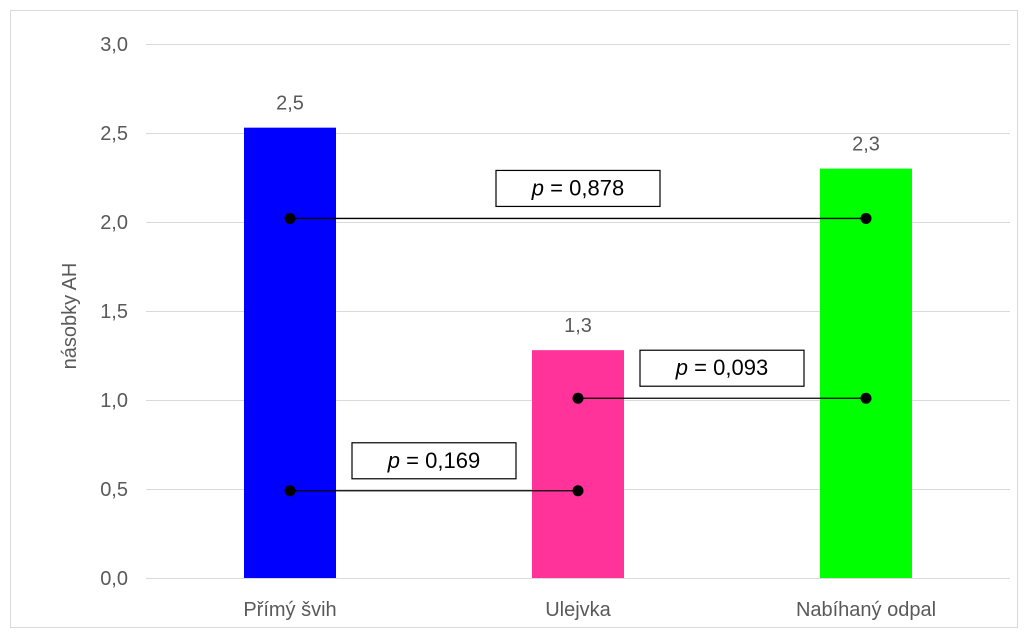  I want to click on x-axis-ticks: Přímý švih Ulejvka Nabíhaný odpal, so click(589, 610).